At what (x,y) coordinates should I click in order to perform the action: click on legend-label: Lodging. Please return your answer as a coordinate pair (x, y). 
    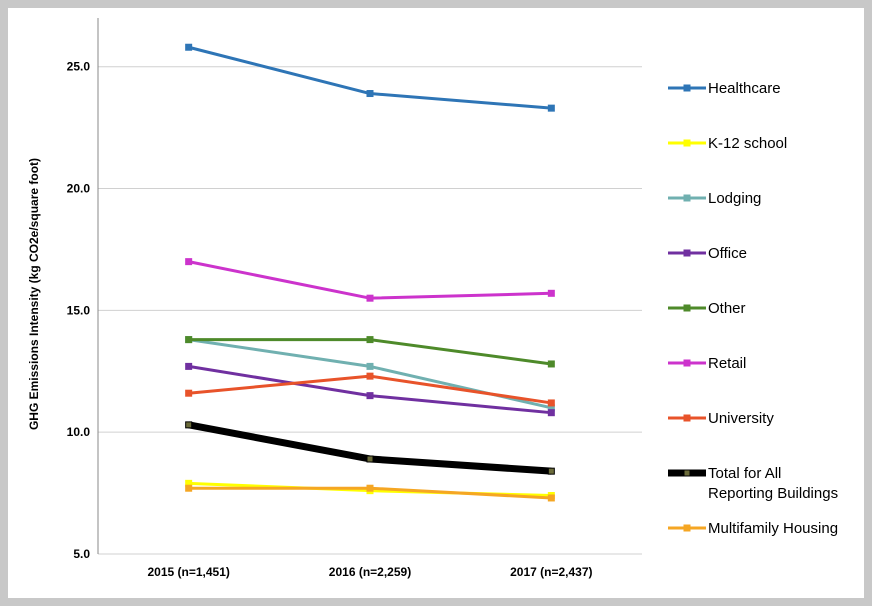
    Looking at the image, I should click on (734, 198).